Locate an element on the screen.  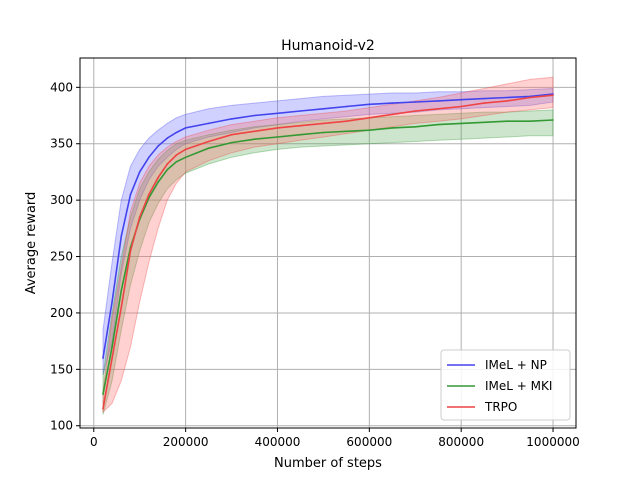
legend-label-imel-np: IMeL + NP is located at coordinates (516, 365).